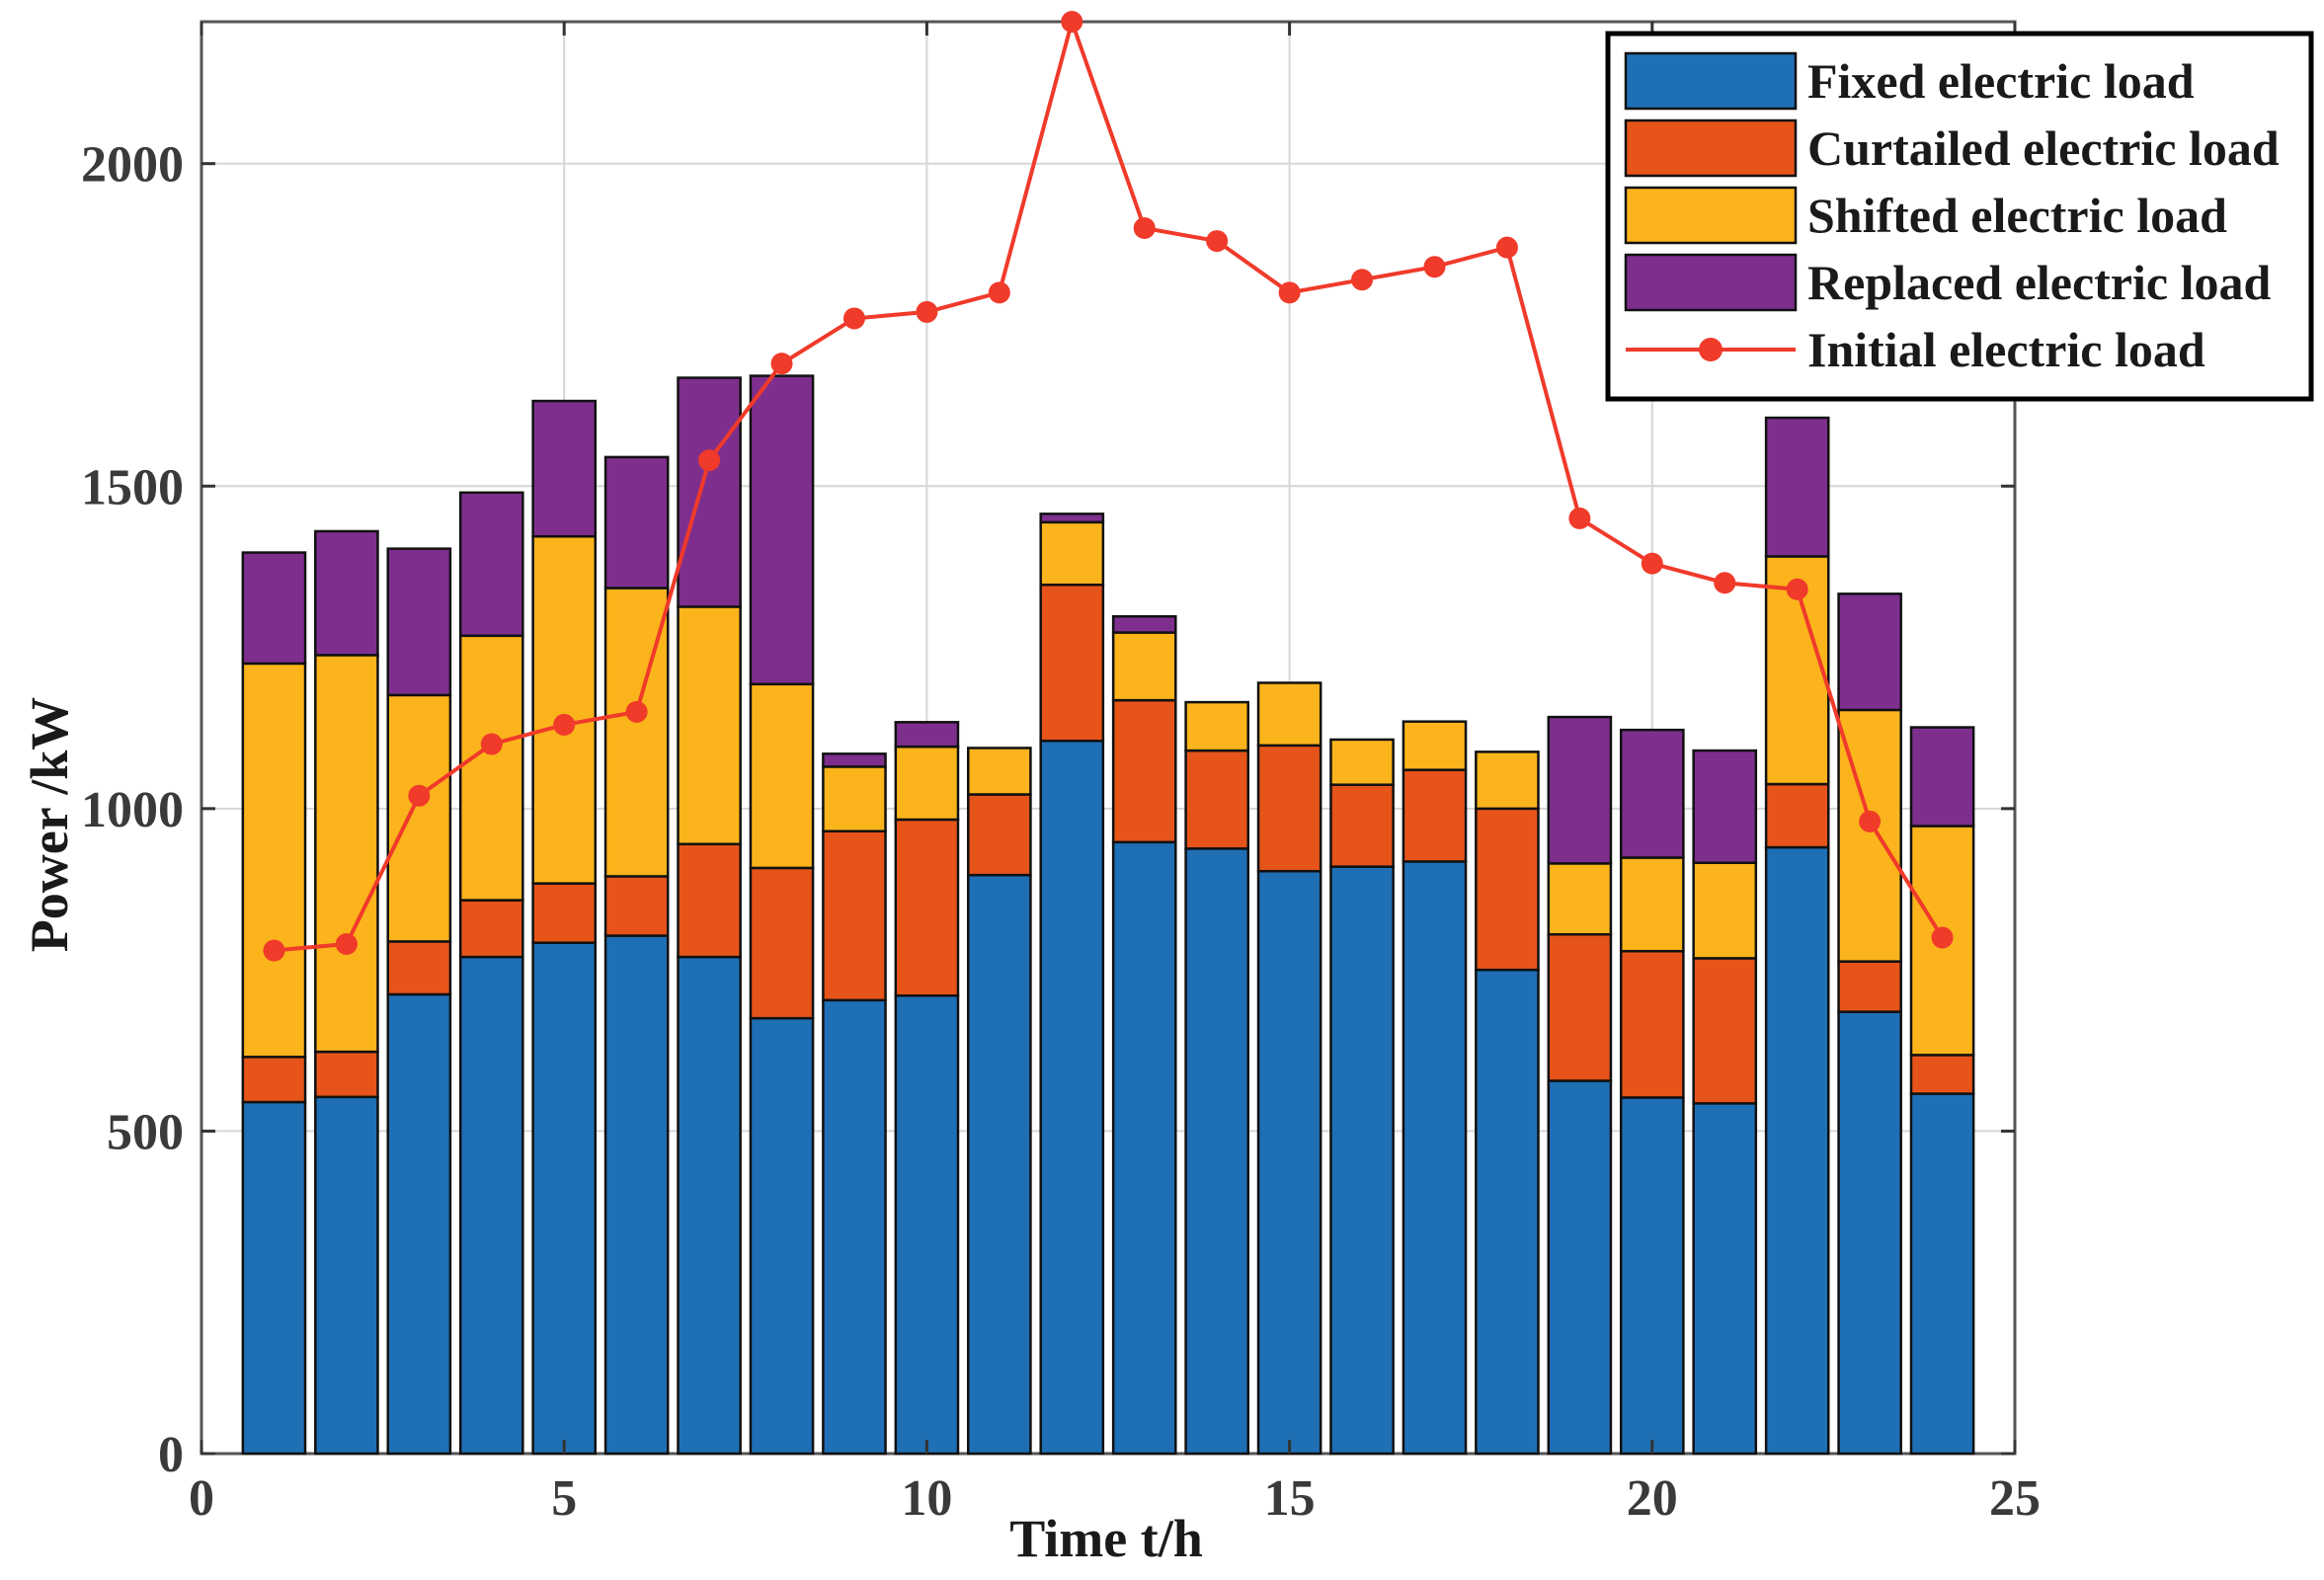 The width and height of the screenshot is (2324, 1580). I want to click on x-tick-label: 20, so click(1653, 1499).